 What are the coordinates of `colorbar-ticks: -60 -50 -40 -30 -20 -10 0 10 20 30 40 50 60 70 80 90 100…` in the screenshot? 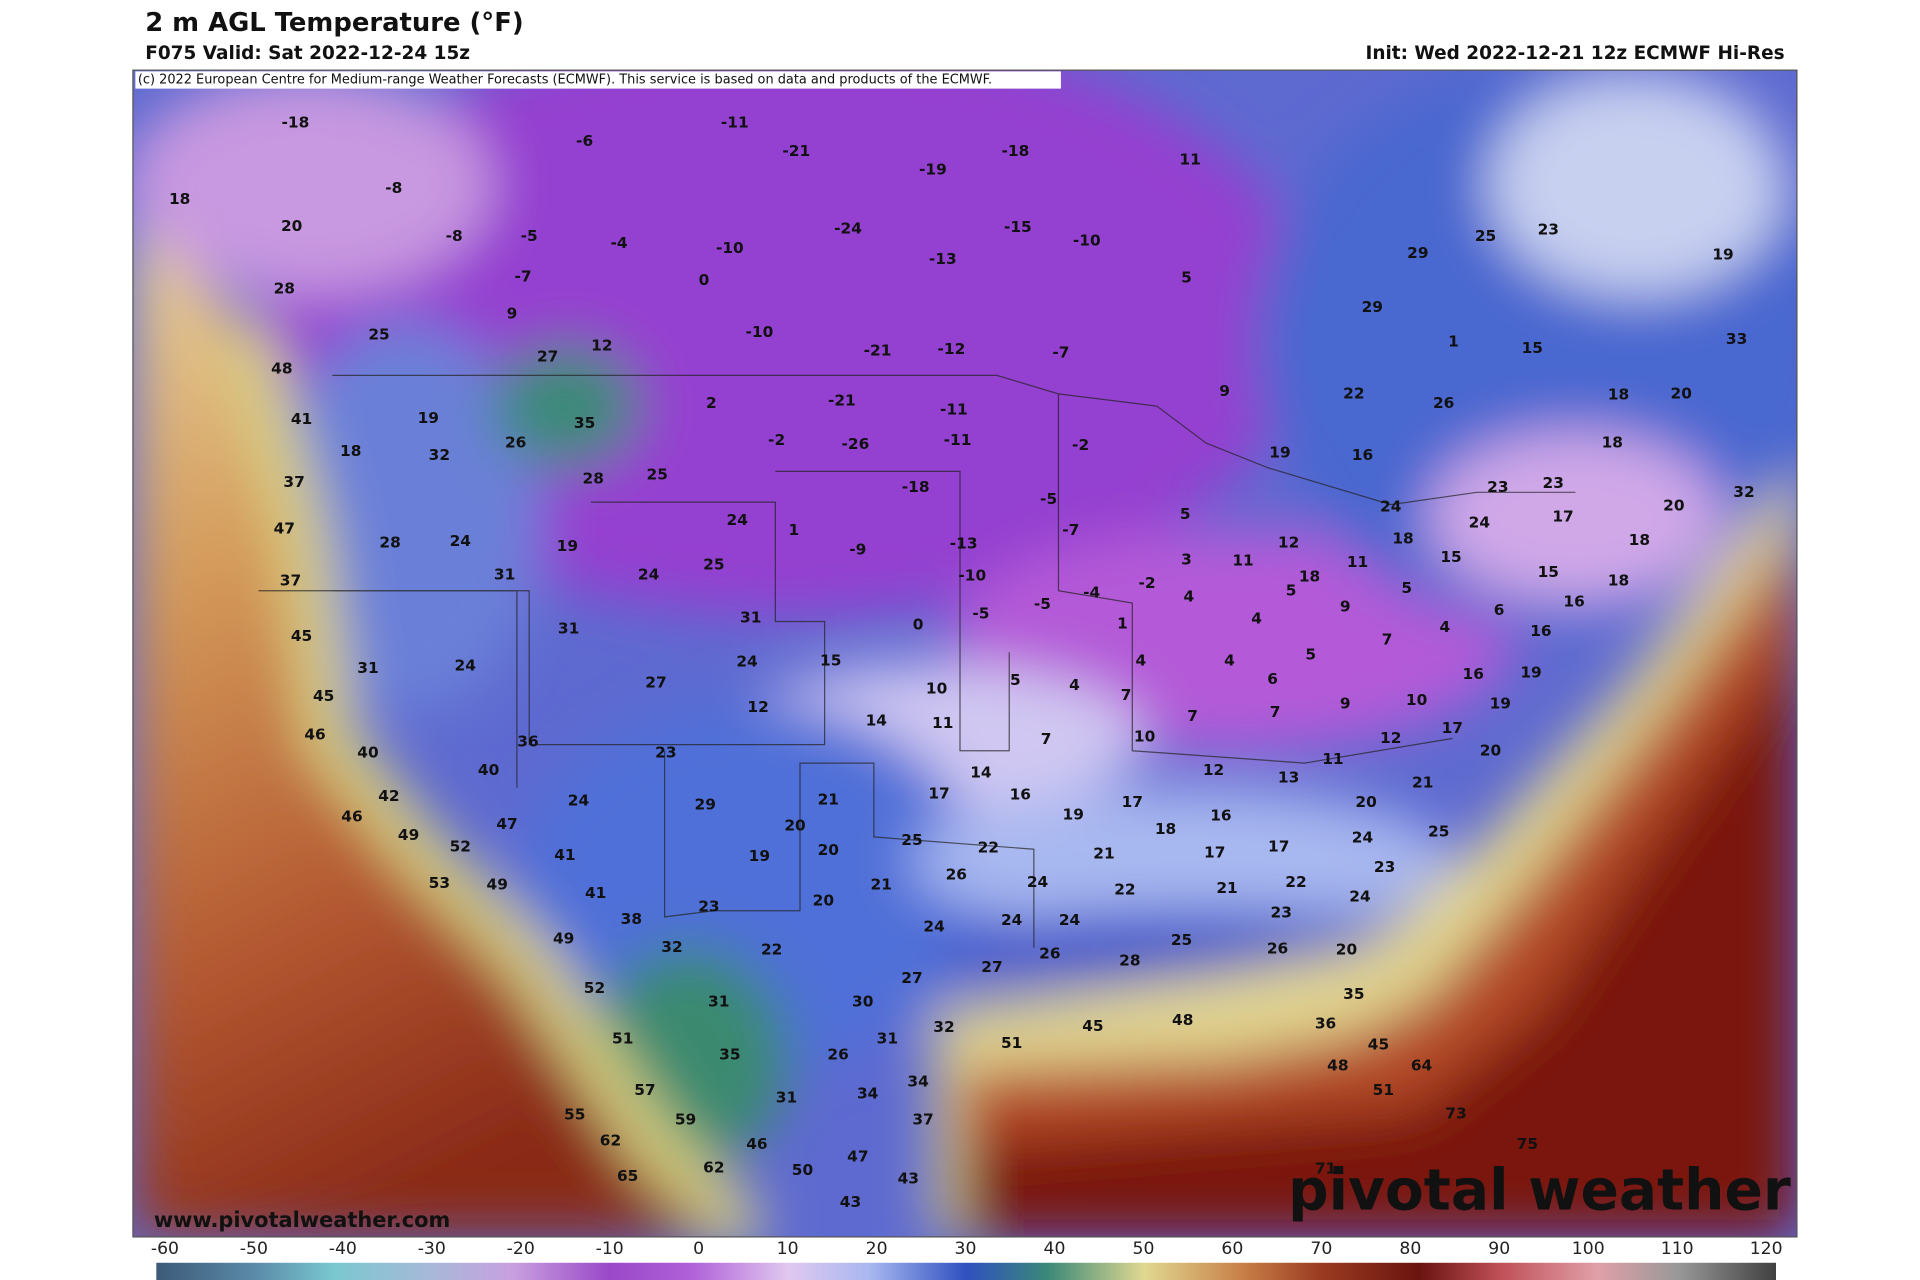 It's located at (967, 1249).